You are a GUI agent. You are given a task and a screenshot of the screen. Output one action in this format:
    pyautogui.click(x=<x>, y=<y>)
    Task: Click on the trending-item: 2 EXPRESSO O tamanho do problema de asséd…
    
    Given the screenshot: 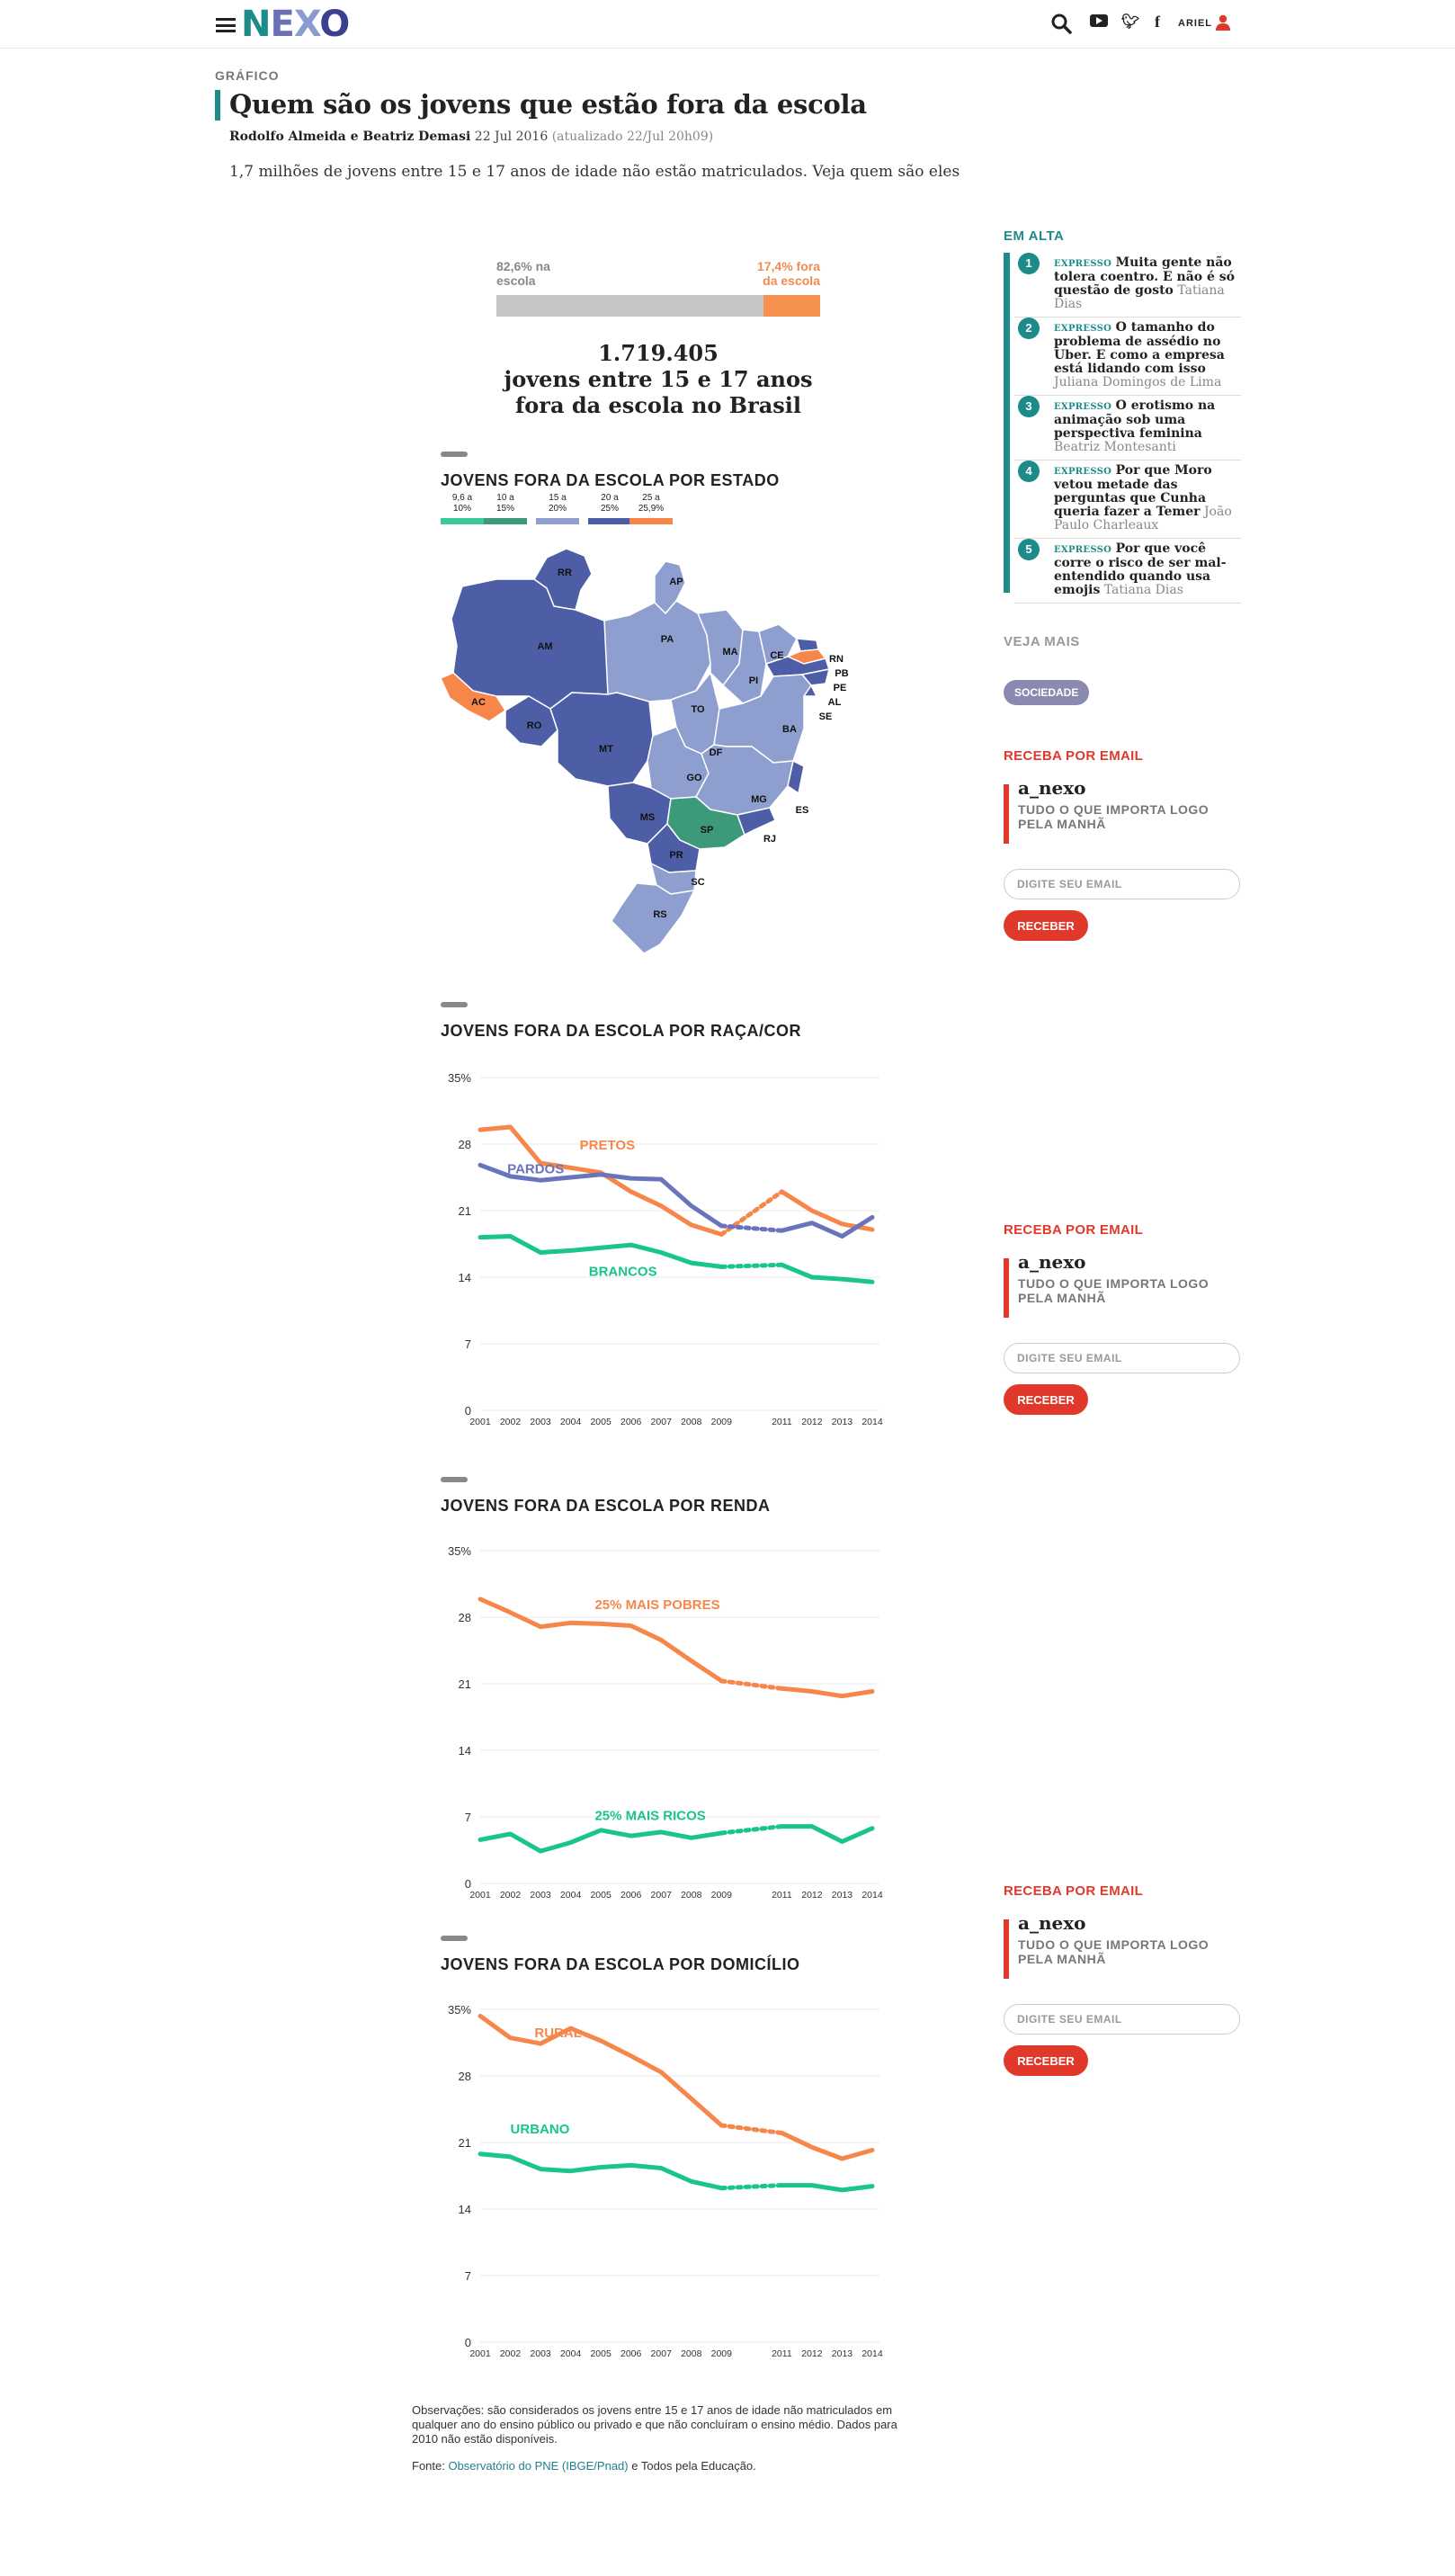 What is the action you would take?
    pyautogui.click(x=1127, y=357)
    